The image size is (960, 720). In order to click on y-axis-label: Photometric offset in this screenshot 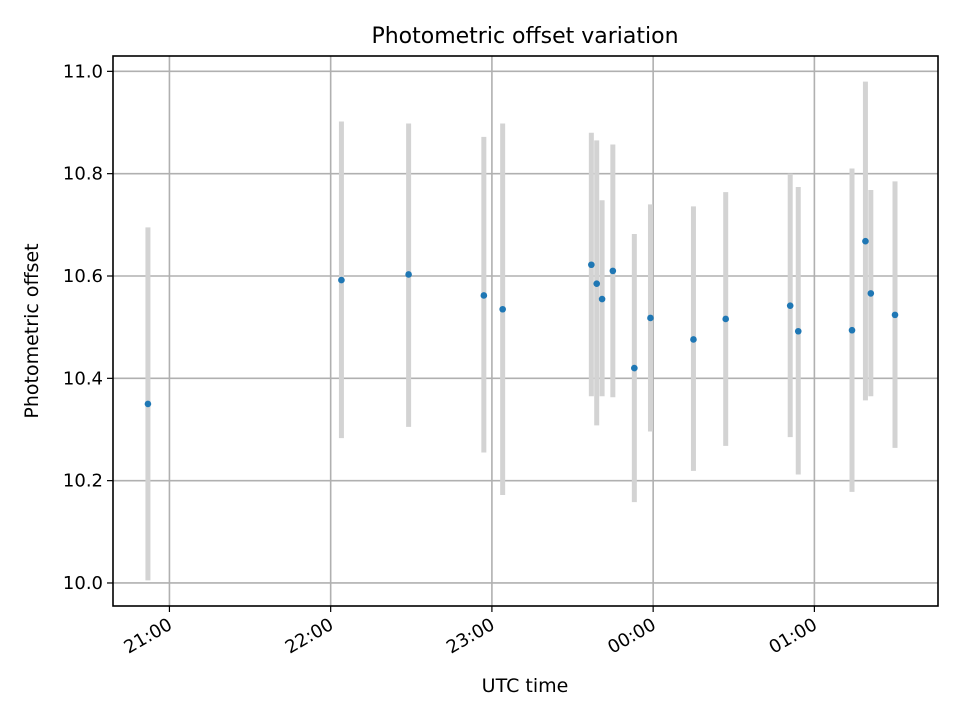, I will do `click(32, 330)`.